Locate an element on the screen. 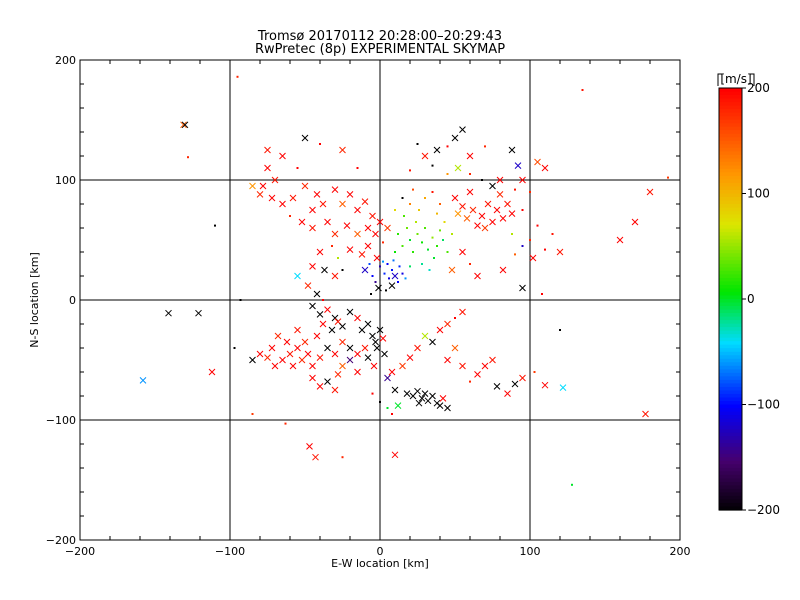  colorbar-bracket-right is located at coordinates (752, 79).